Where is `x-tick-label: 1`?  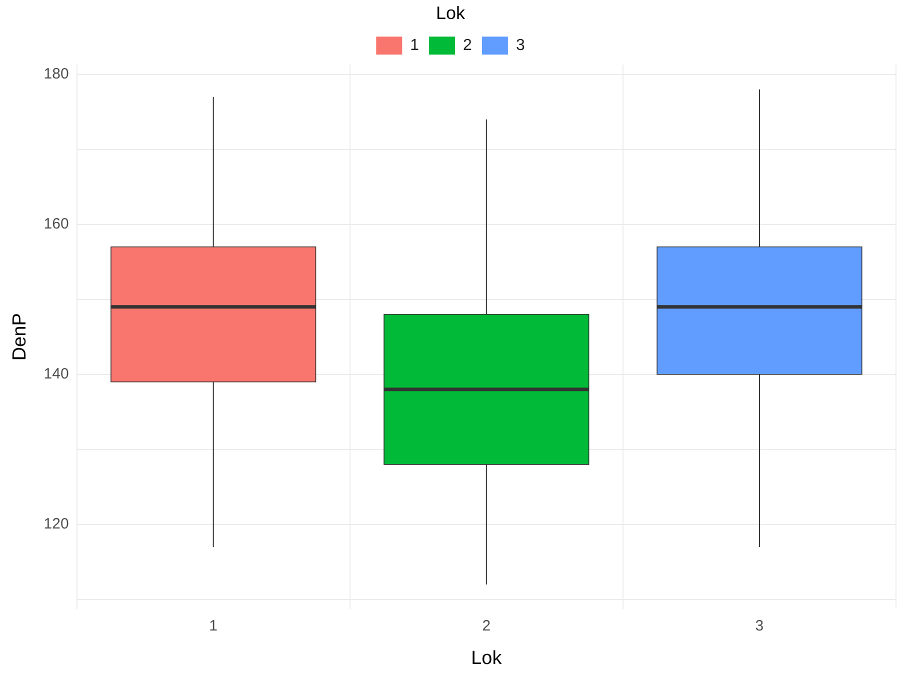 x-tick-label: 1 is located at coordinates (213, 625).